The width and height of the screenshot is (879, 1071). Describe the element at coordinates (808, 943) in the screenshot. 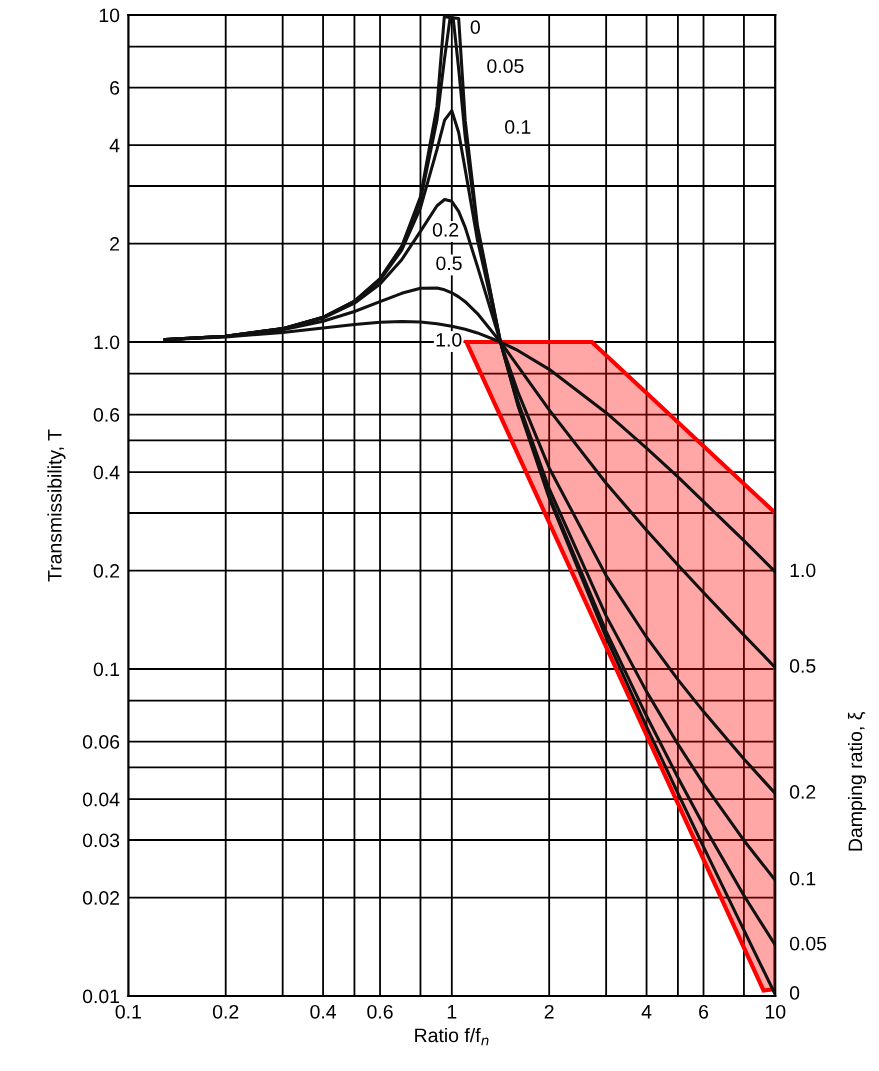

I see `series-label: 0.05` at that location.